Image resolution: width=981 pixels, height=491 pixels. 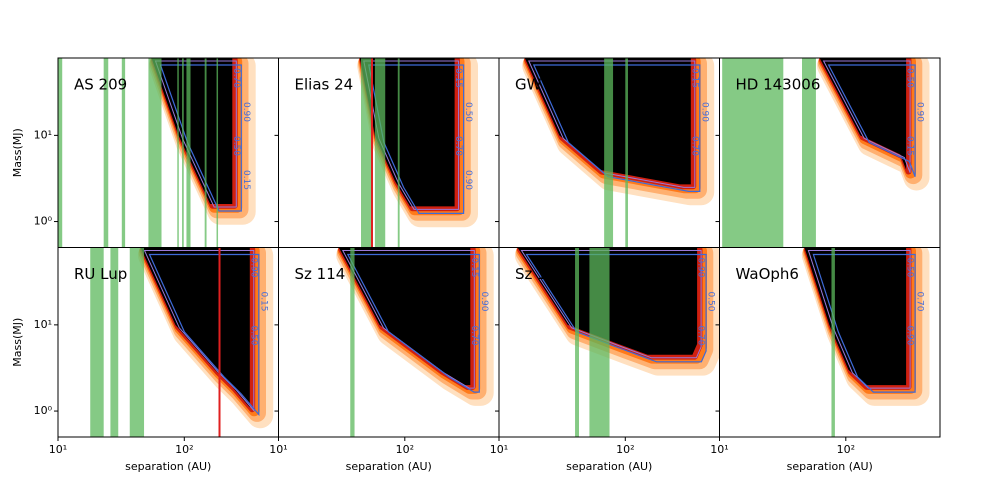 What do you see at coordinates (544, 85) in the screenshot?
I see `panel-title: GW Lup` at bounding box center [544, 85].